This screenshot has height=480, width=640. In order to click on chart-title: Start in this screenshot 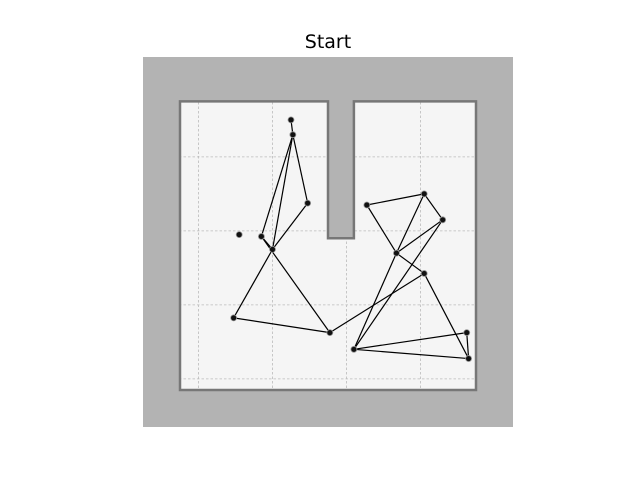, I will do `click(328, 42)`.